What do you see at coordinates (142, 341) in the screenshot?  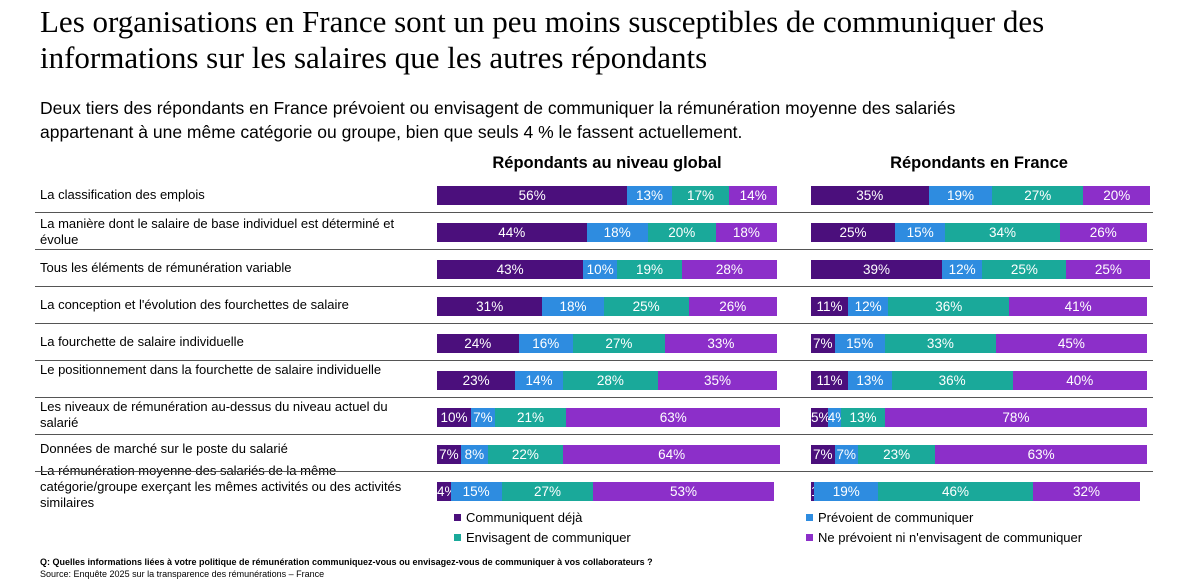 I see `row-label: La fourchette de salaire individuelle` at bounding box center [142, 341].